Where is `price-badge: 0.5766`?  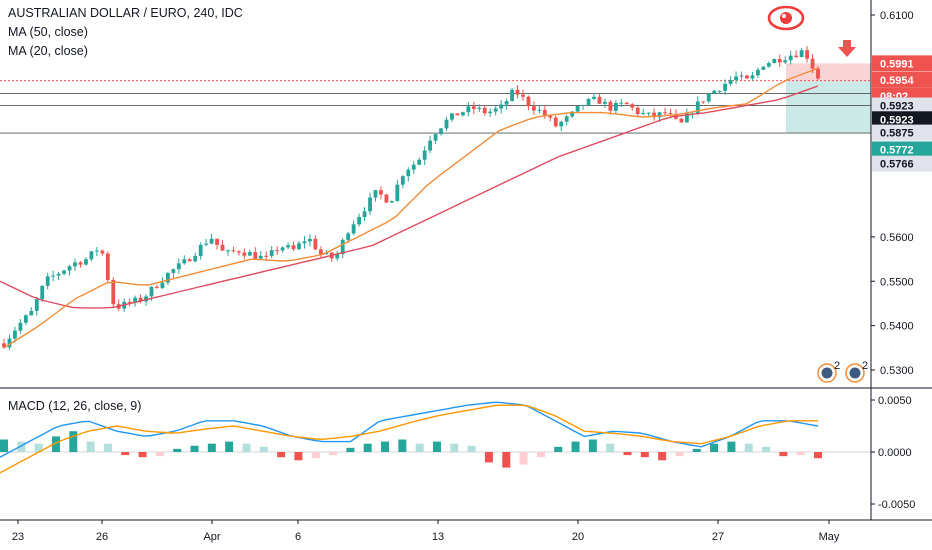 price-badge: 0.5766 is located at coordinates (902, 163).